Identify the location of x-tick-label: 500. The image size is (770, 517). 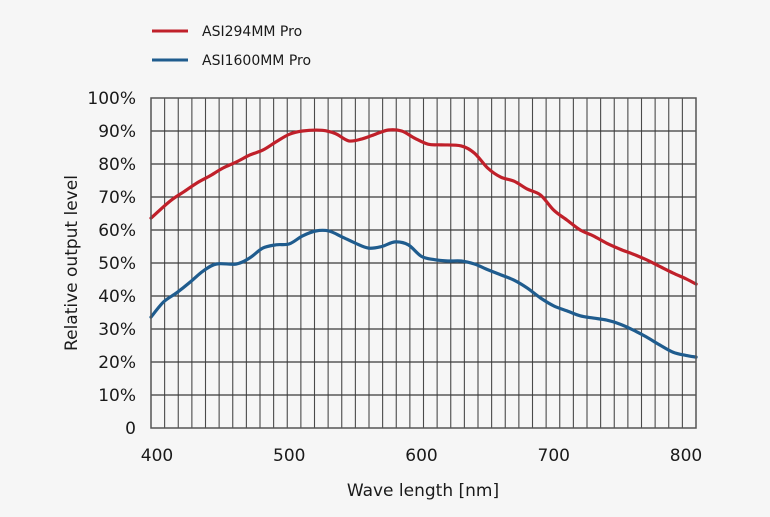
(289, 456).